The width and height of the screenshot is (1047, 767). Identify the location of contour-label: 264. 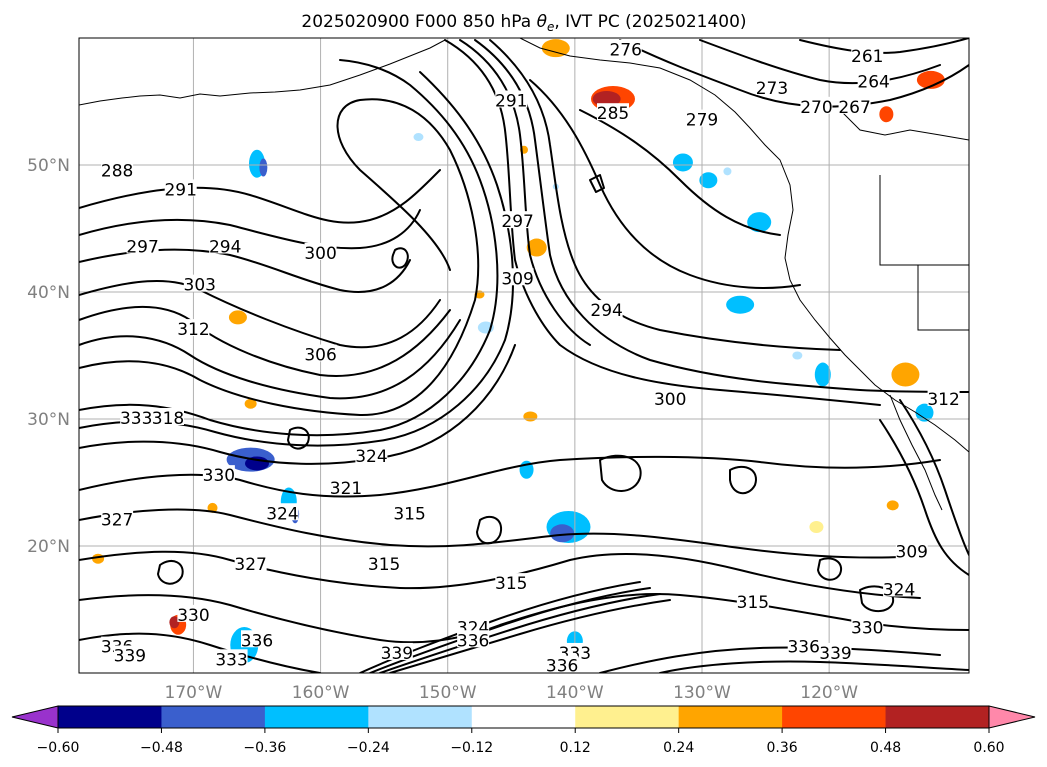
(873, 82).